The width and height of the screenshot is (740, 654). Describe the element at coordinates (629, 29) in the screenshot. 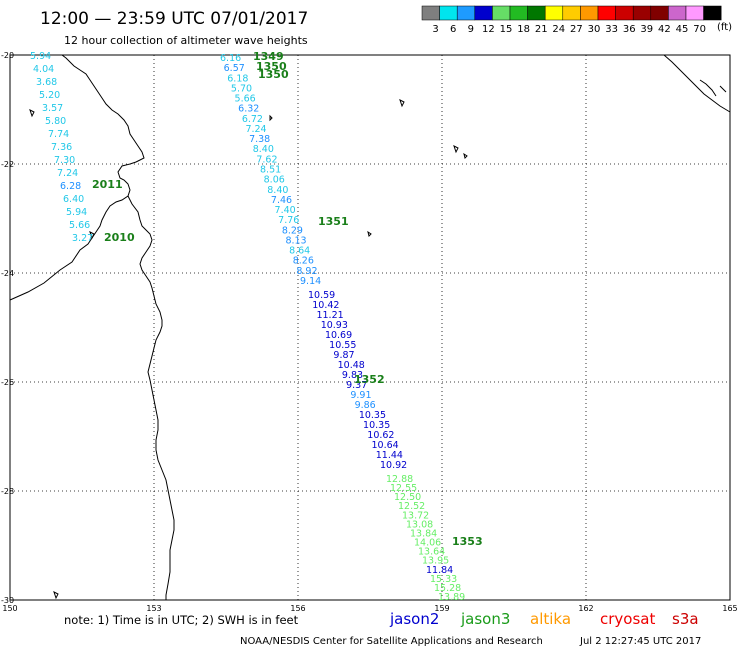

I see `legend-label: 36` at that location.